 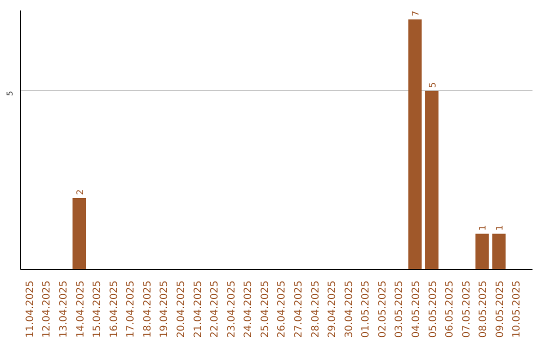 I want to click on x-tick-label: 04.05.2025, so click(x=416, y=309).